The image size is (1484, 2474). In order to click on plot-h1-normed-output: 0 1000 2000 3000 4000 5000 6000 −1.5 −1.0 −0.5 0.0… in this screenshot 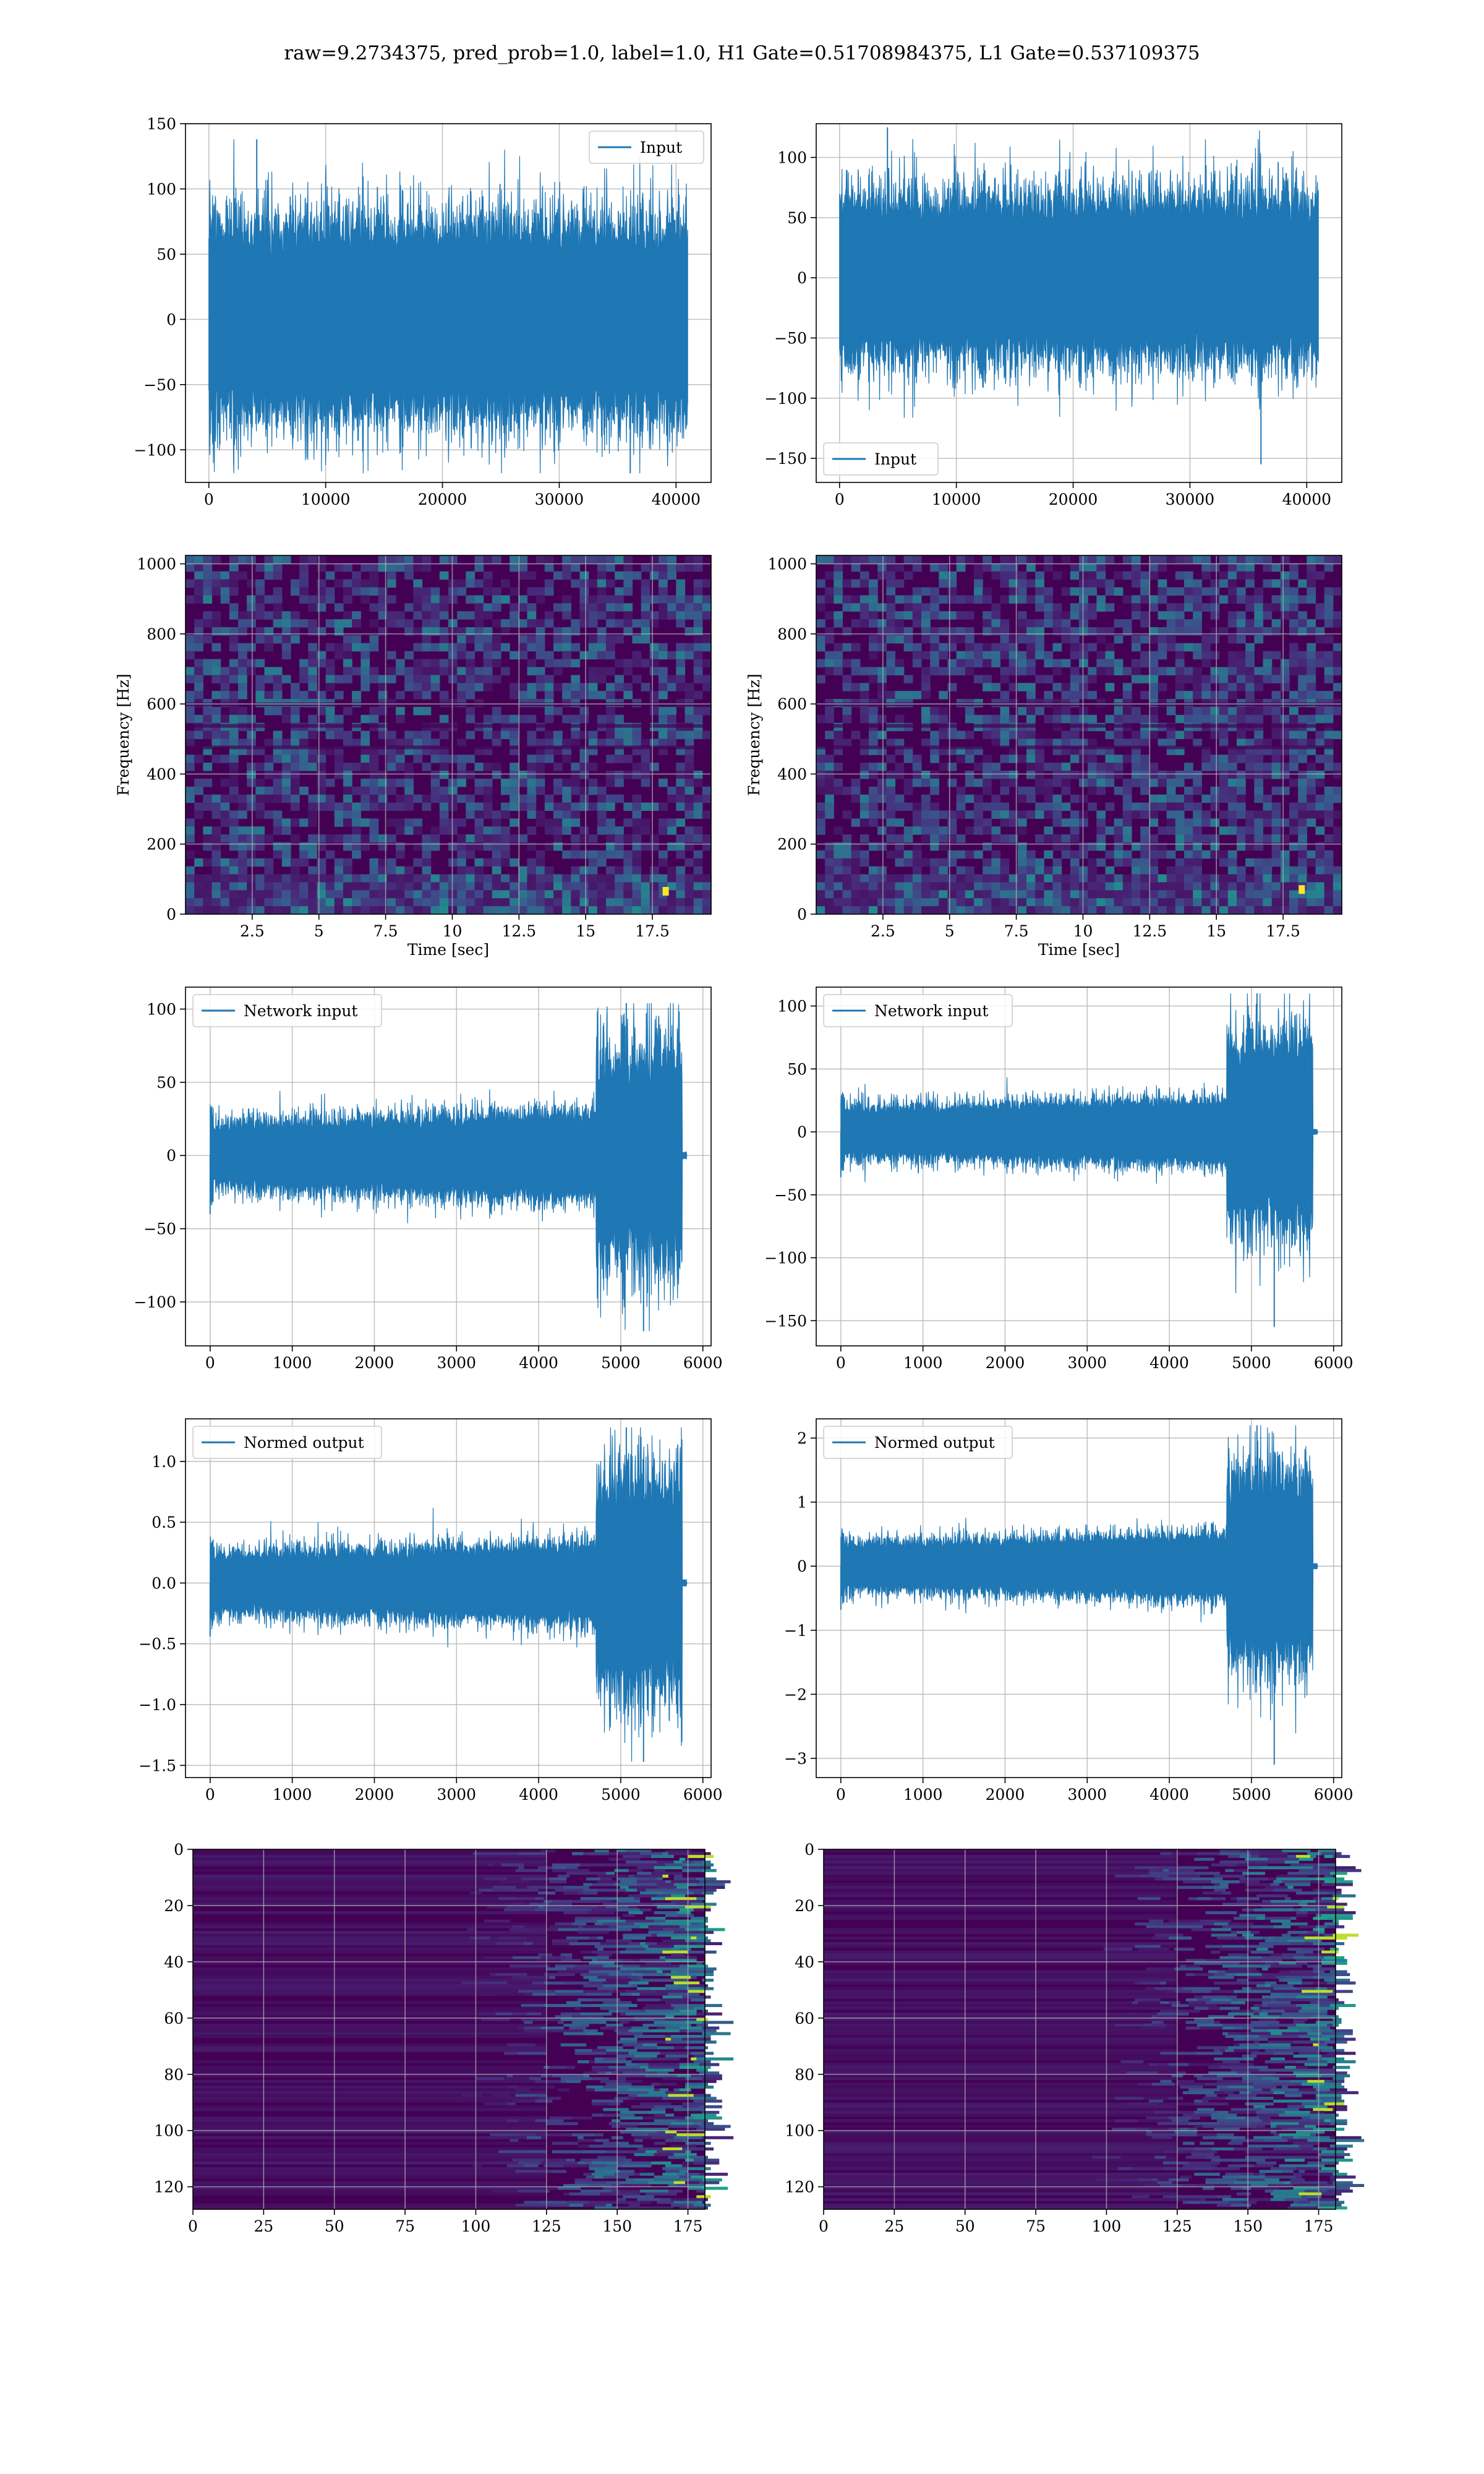, I will do `click(431, 1611)`.